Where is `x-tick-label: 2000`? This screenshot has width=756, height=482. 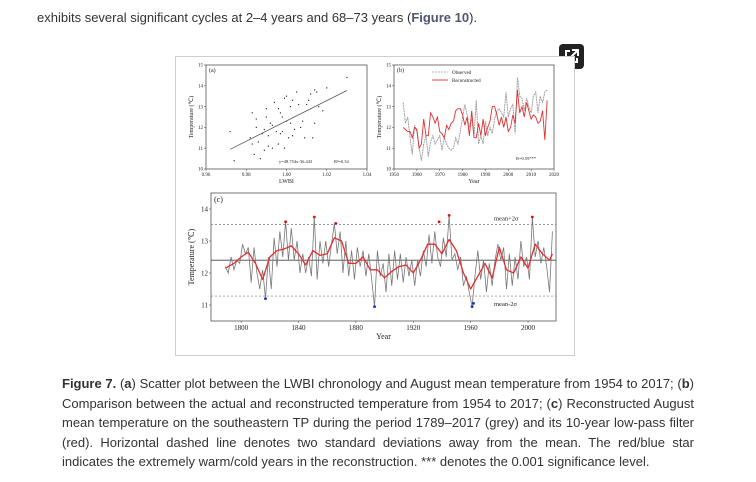 x-tick-label: 2000 is located at coordinates (508, 175).